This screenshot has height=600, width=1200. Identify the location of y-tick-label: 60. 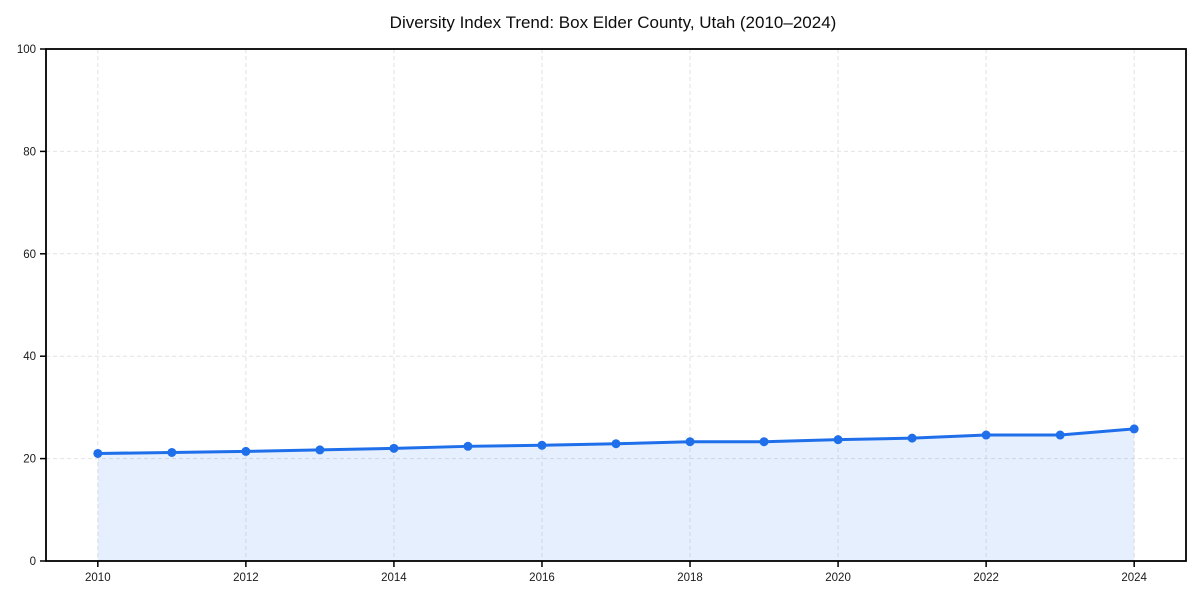
(29, 255).